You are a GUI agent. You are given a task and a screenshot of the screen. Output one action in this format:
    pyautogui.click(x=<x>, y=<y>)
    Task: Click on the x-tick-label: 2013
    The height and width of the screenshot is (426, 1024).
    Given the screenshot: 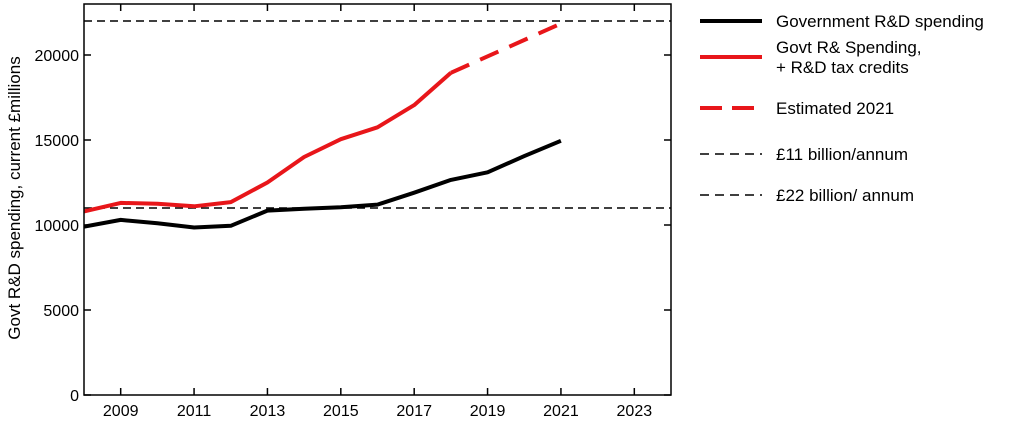 What is the action you would take?
    pyautogui.click(x=268, y=411)
    